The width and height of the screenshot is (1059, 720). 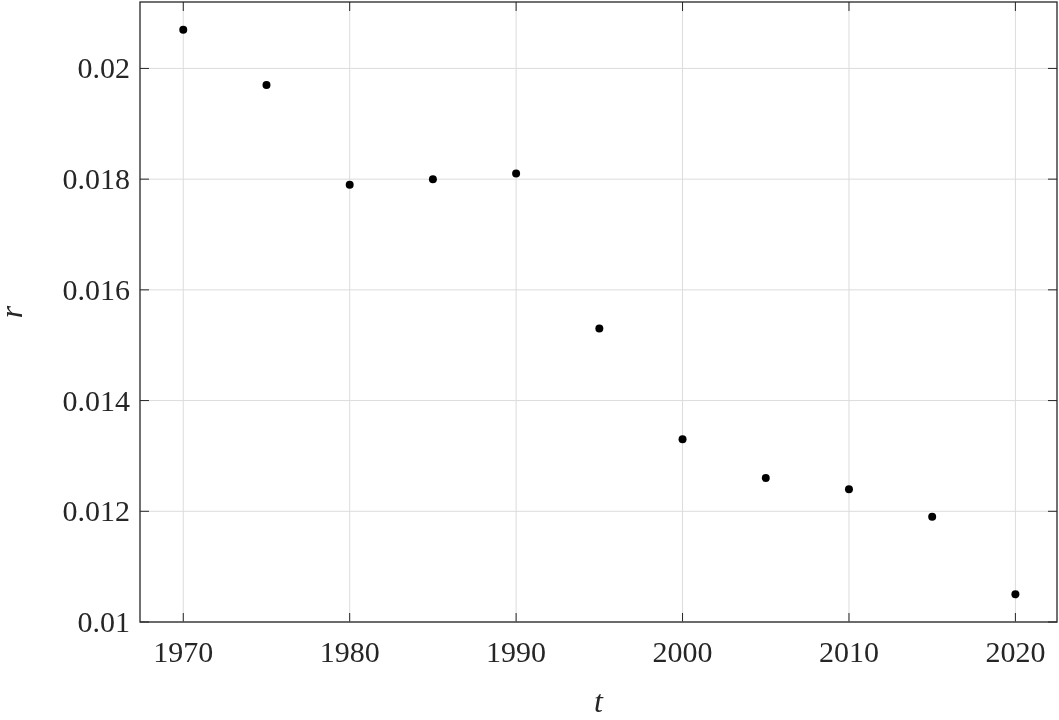 I want to click on x-tick-label: 1980, so click(x=349, y=651).